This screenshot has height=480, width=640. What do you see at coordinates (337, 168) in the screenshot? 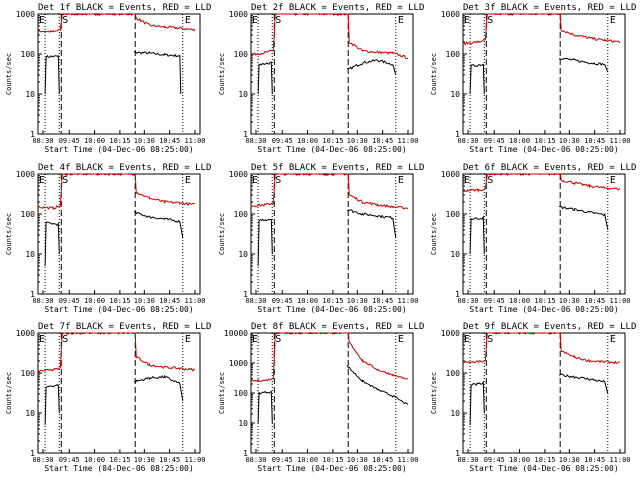
I see `chart-title: Det 5f BLACK = Events, RED = LLD` at bounding box center [337, 168].